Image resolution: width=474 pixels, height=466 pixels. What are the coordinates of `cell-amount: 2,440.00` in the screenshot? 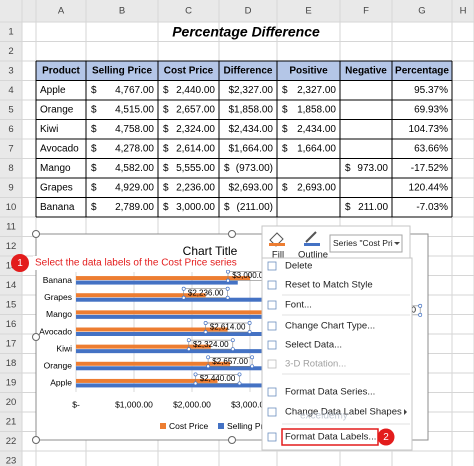 It's located at (195, 90).